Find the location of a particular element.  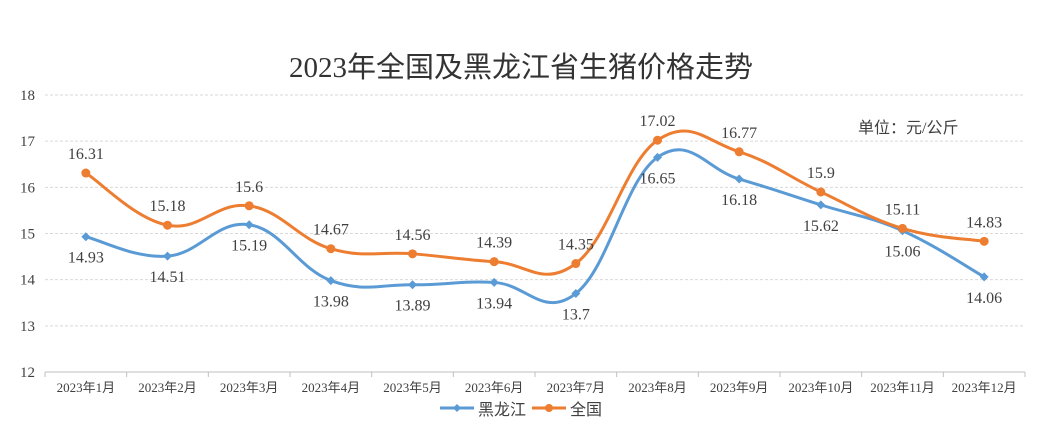

legend-item-heilongjiang: 黑龙江 is located at coordinates (482, 408).